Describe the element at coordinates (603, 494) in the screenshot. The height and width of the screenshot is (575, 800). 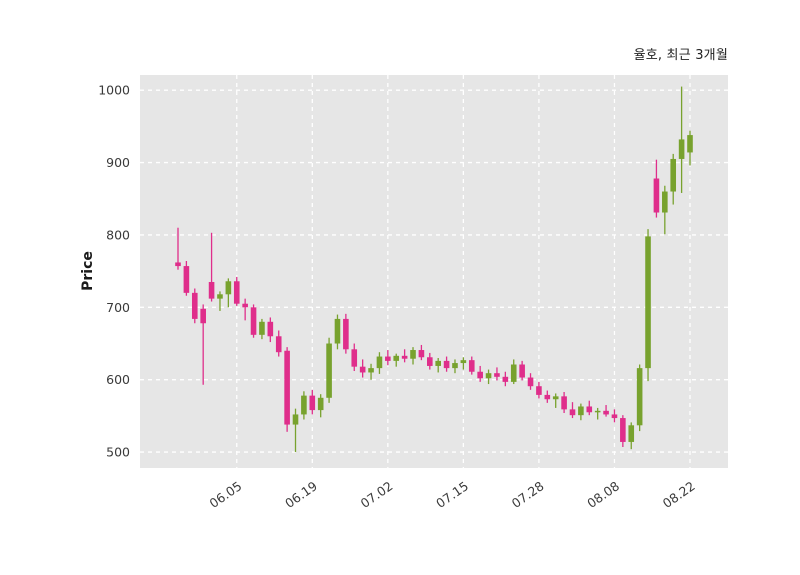
I see `x-tick-label: 08.08` at that location.